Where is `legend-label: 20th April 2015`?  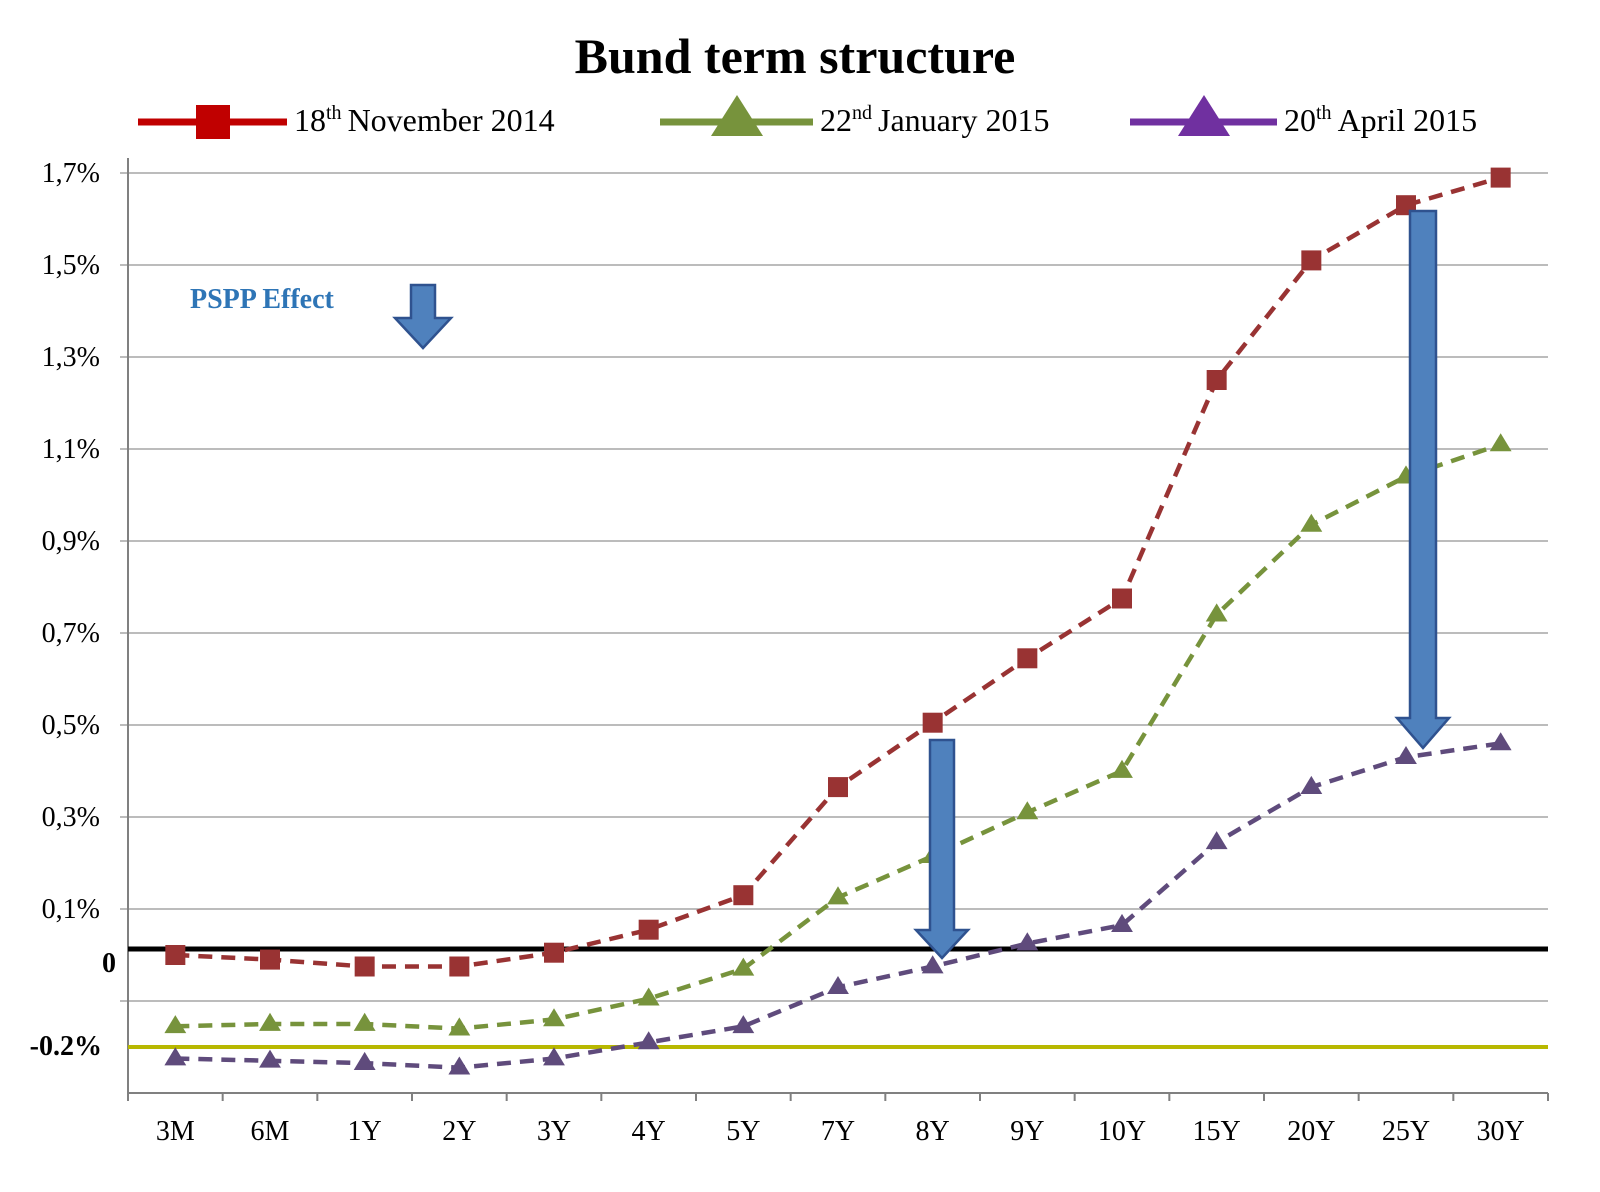 legend-label: 20th April 2015 is located at coordinates (1380, 120).